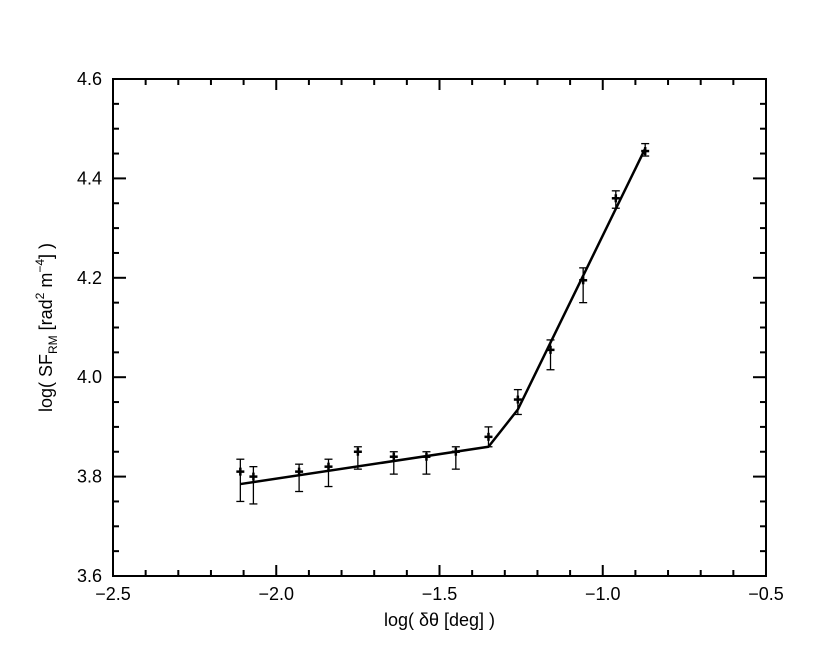 Image resolution: width=830 pixels, height=664 pixels. I want to click on y-tick-label: 4.4, so click(89, 178).